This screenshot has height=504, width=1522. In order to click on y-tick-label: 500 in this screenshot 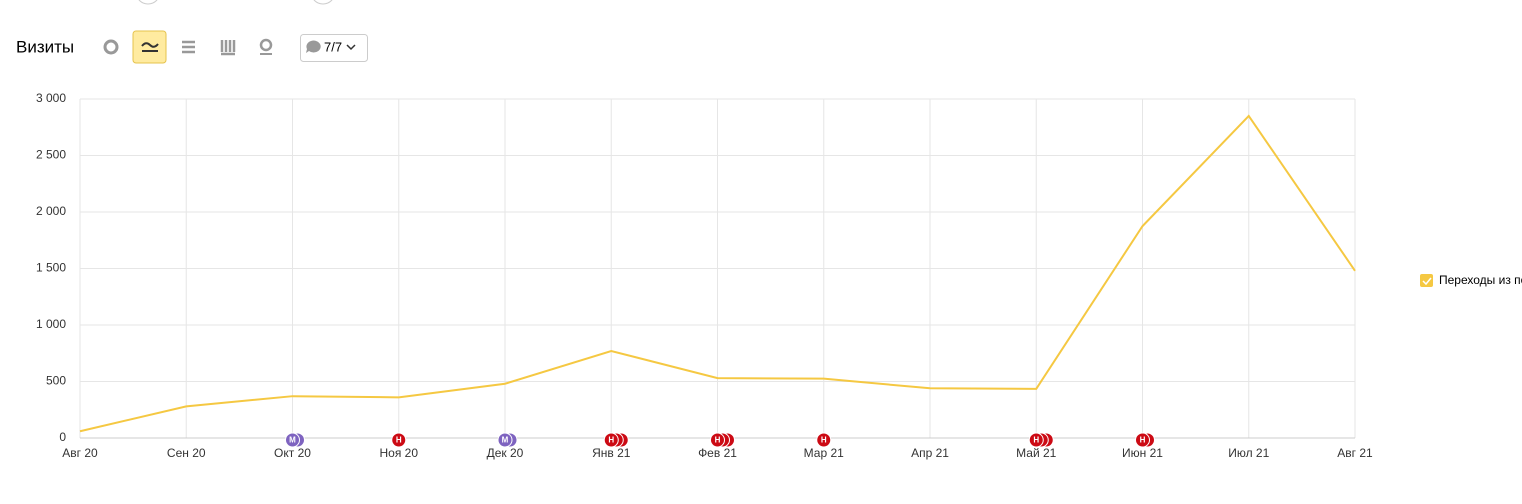, I will do `click(56, 381)`.